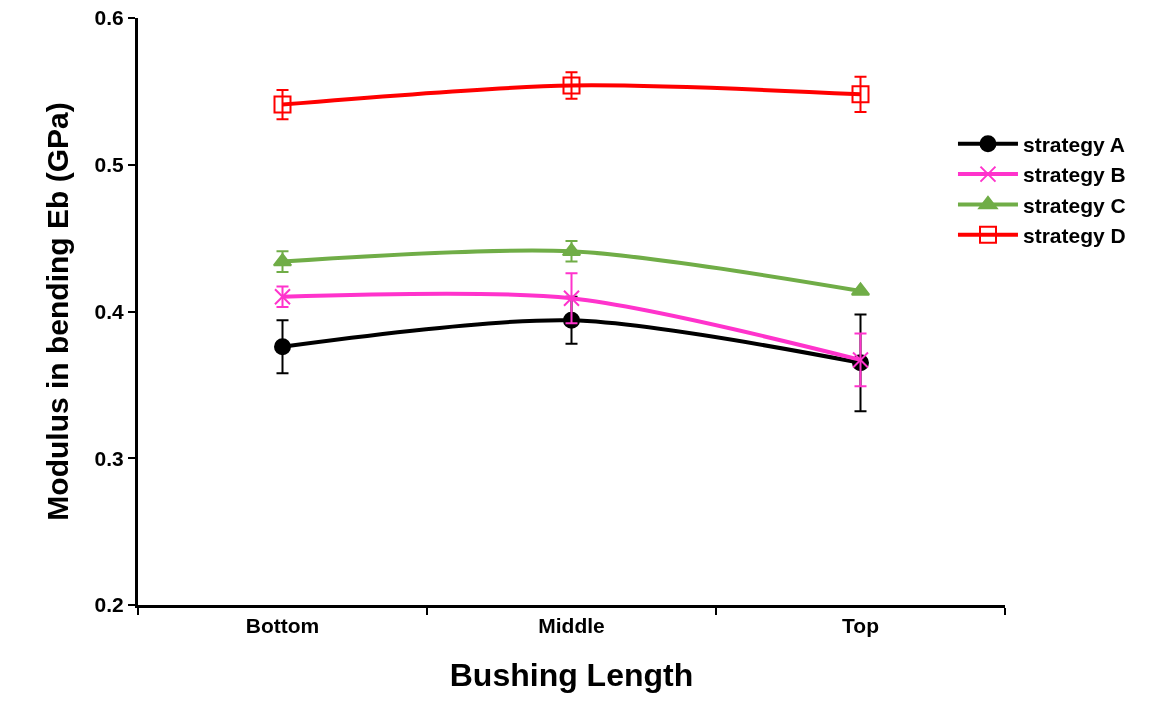 The image size is (1158, 723). I want to click on x-tick-label: Top, so click(860, 626).